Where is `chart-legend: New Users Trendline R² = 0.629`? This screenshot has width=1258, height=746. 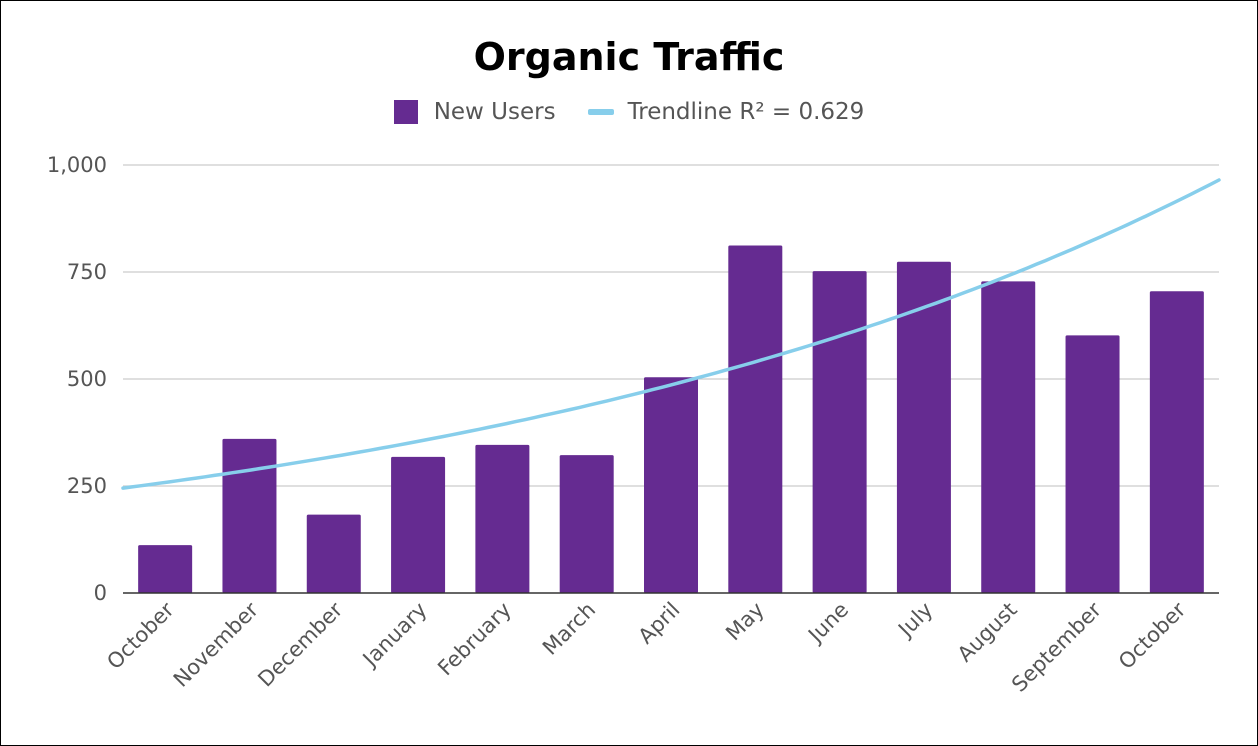 chart-legend: New Users Trendline R² = 0.629 is located at coordinates (629, 112).